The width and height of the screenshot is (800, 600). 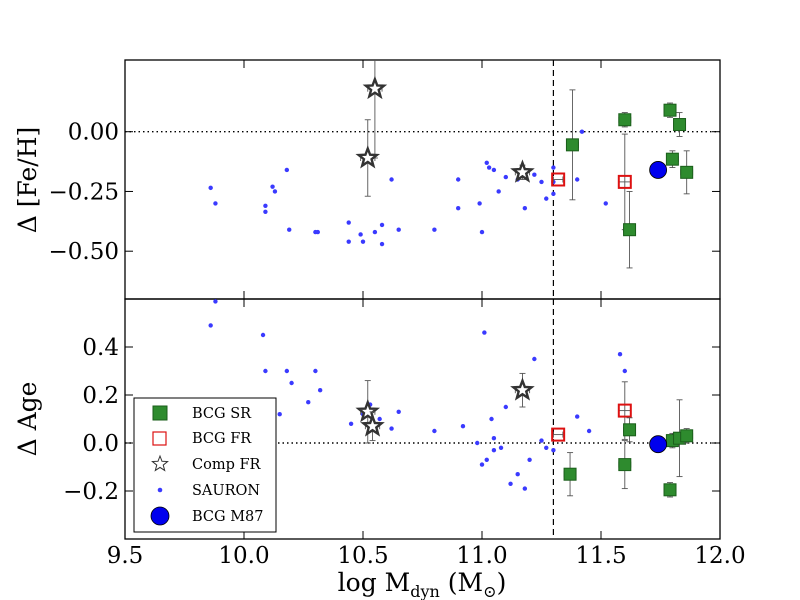 I want to click on legend: BCG SR BCG FR Comp FR SAURON BCG M87, so click(x=205, y=465).